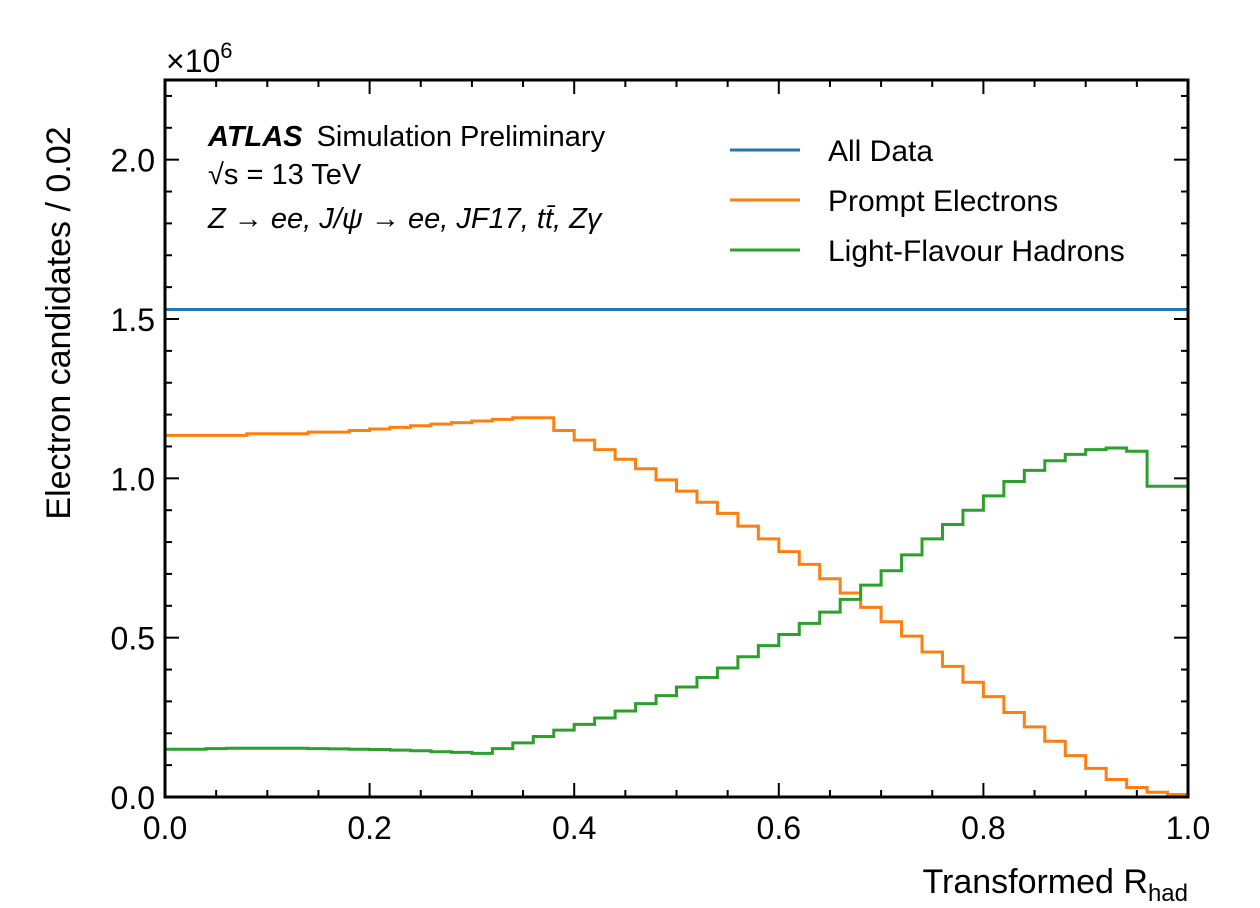 The height and width of the screenshot is (908, 1260). I want to click on y-axis-label: Electron candidates / 0.02, so click(59, 322).